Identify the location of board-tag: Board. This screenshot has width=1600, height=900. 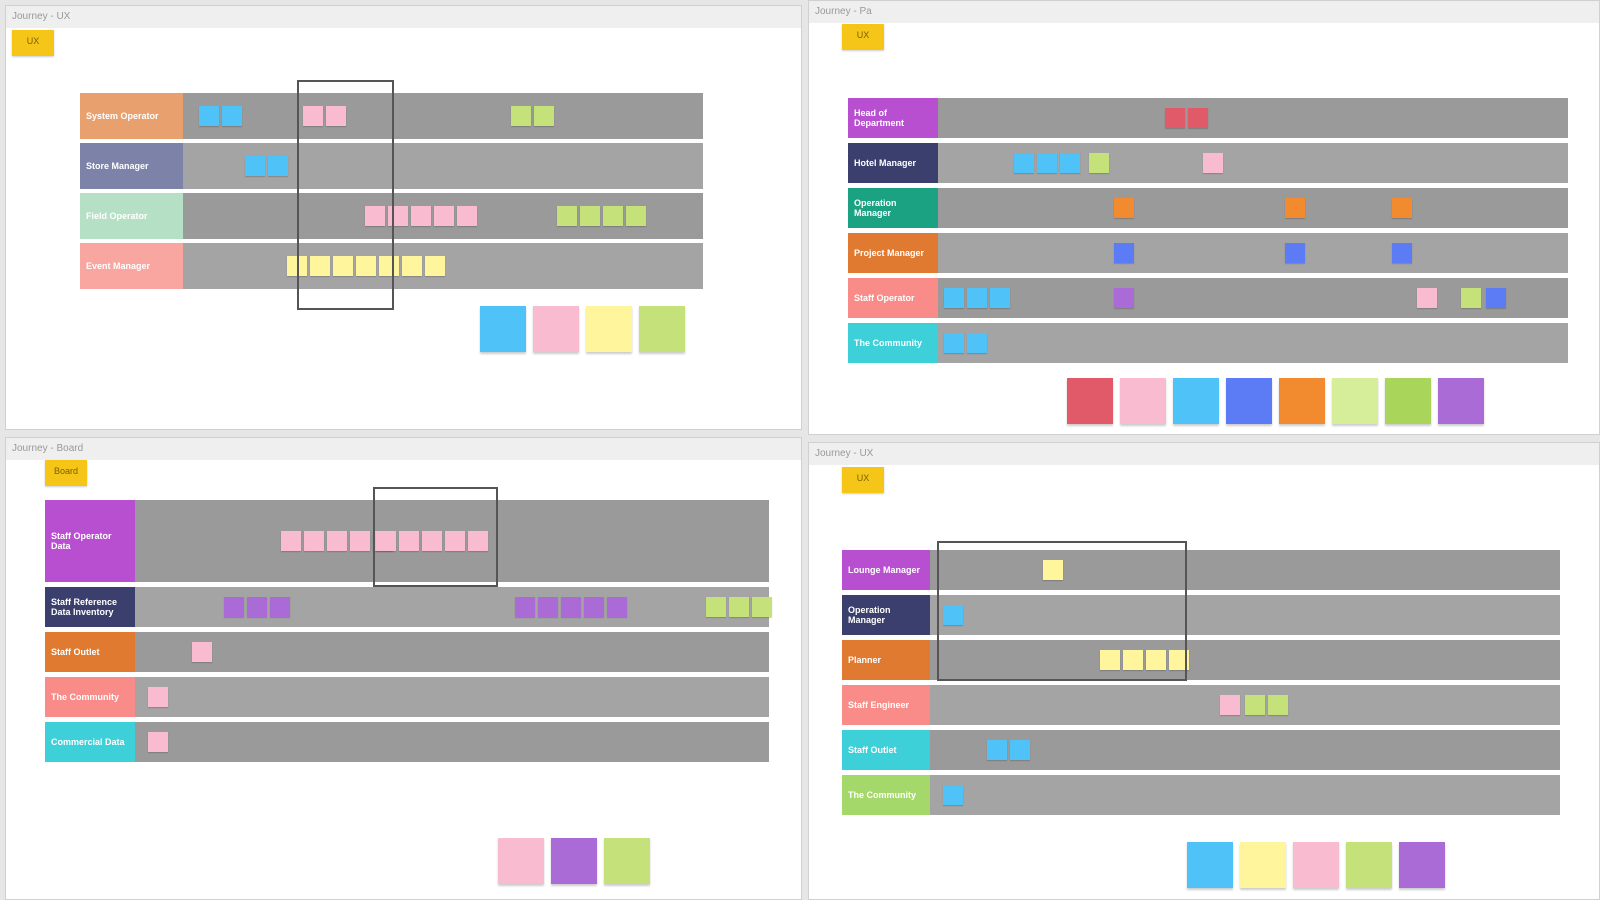
(66, 473).